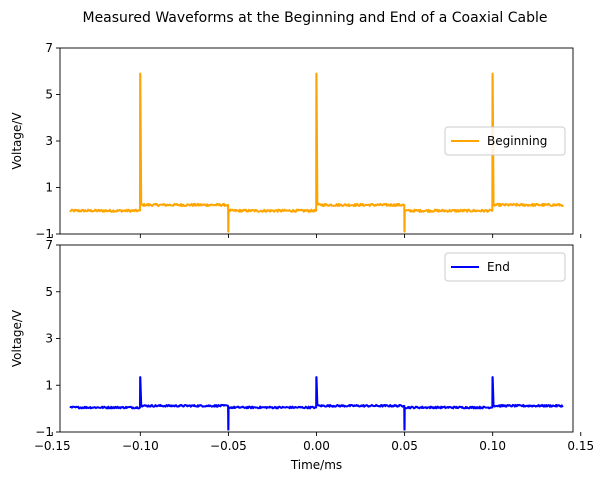  Describe the element at coordinates (140, 446) in the screenshot. I see `x-tick-label: −0.10` at that location.